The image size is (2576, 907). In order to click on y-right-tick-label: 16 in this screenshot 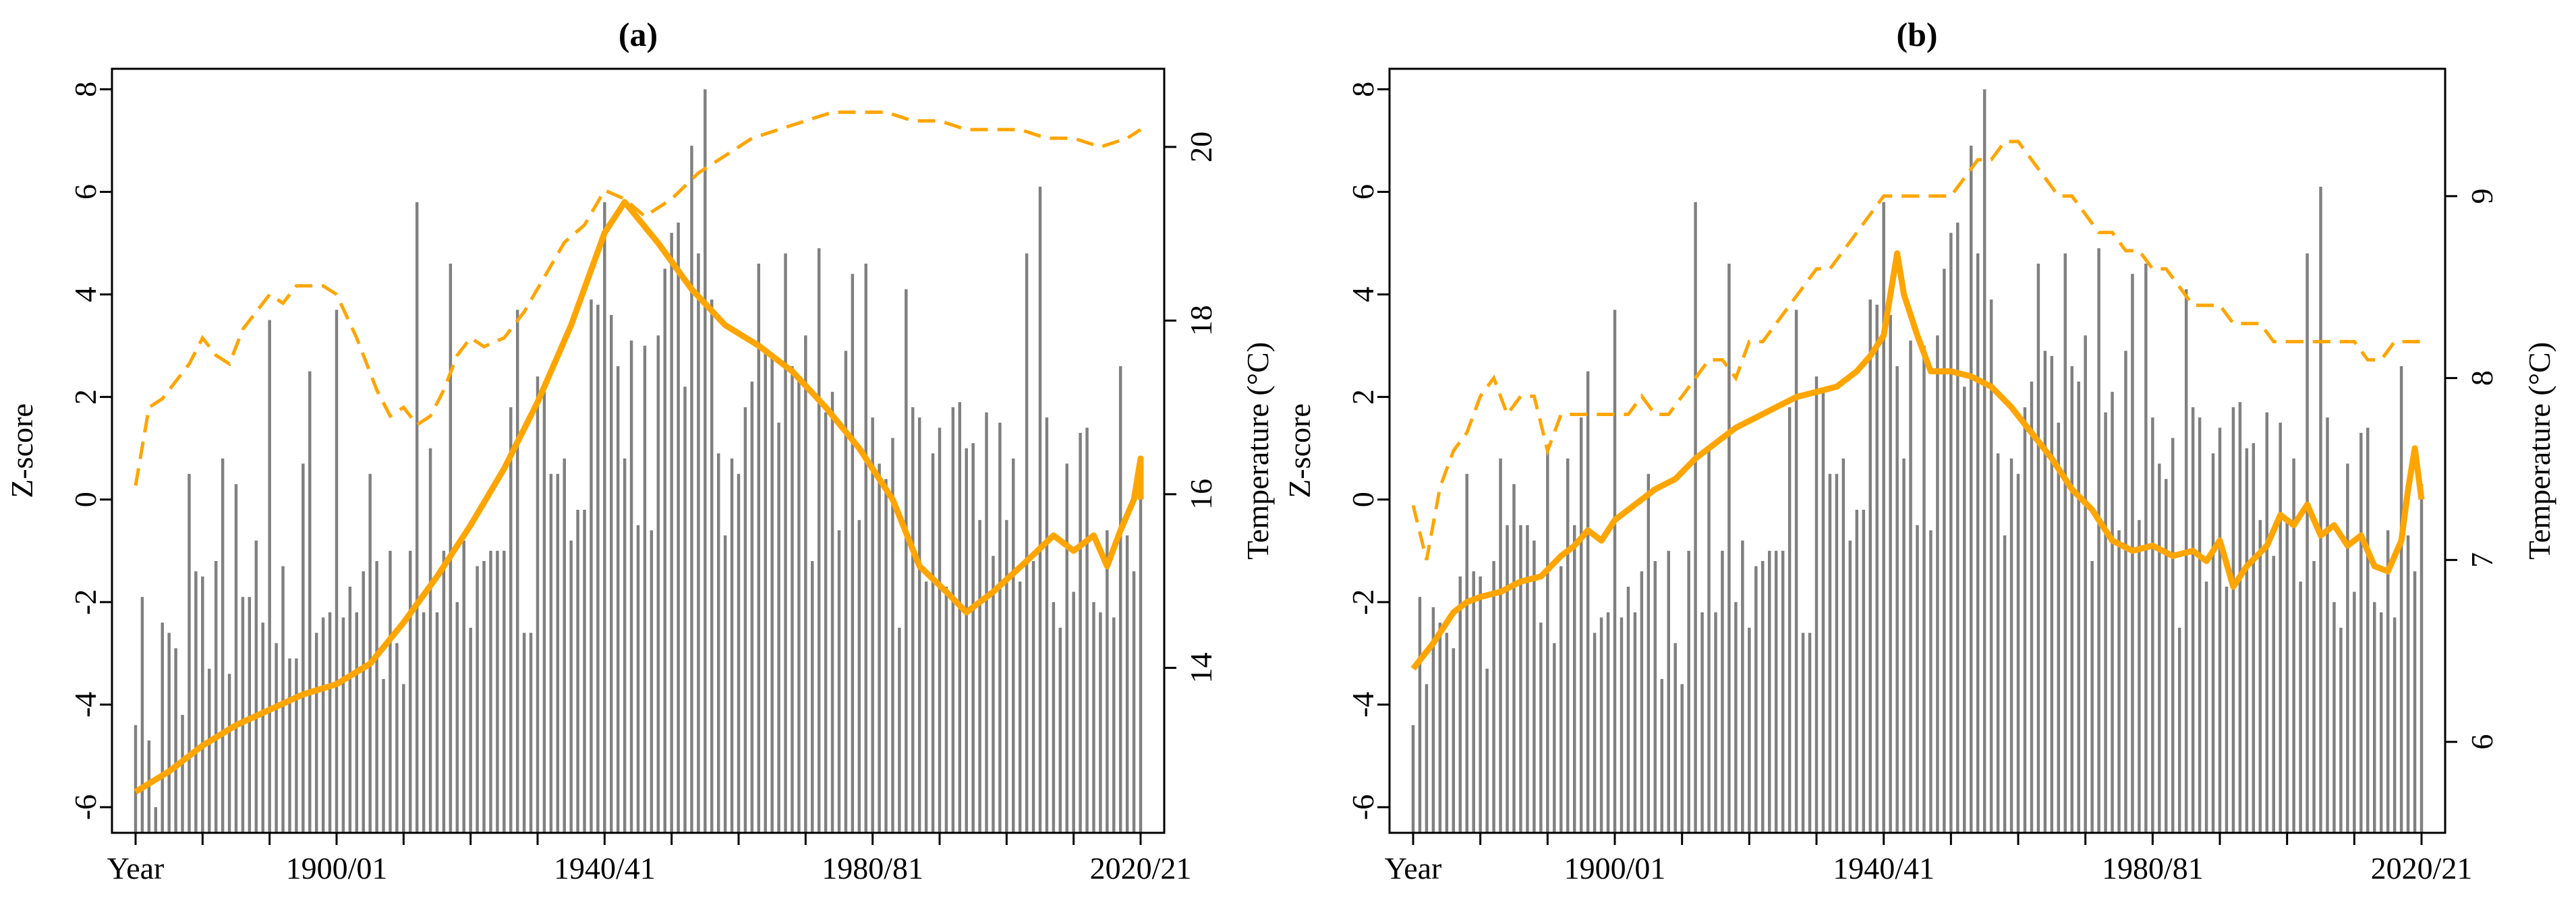, I will do `click(1201, 494)`.